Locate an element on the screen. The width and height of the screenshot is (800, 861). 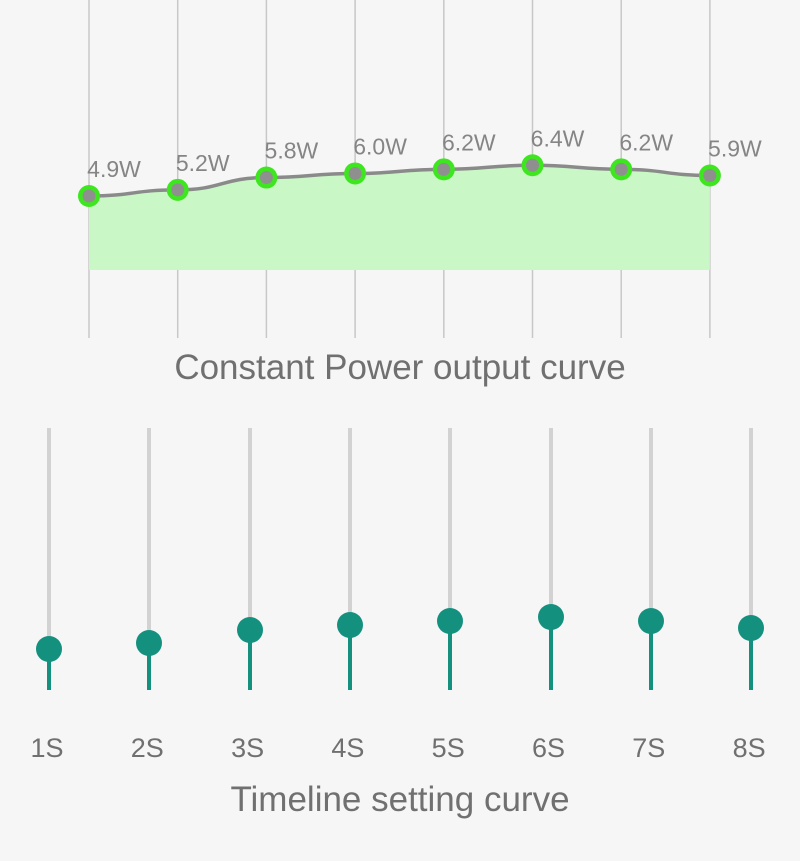
power-value-label-1: 4.9W is located at coordinates (114, 169).